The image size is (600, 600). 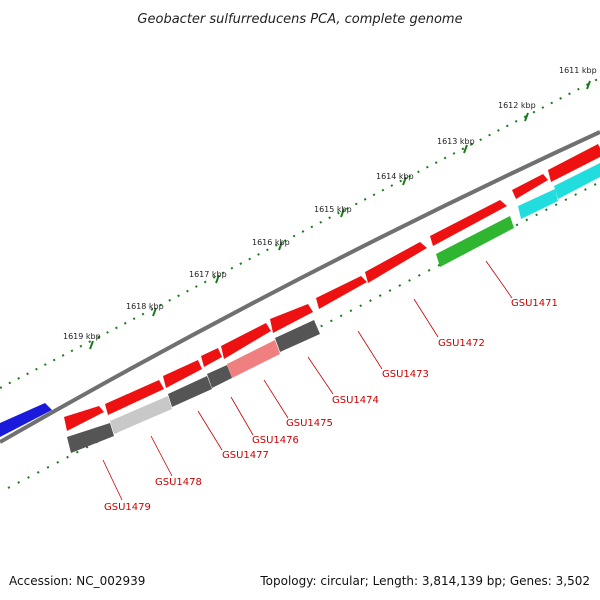 I want to click on kbp-label: 1619 kbp, so click(x=82, y=336).